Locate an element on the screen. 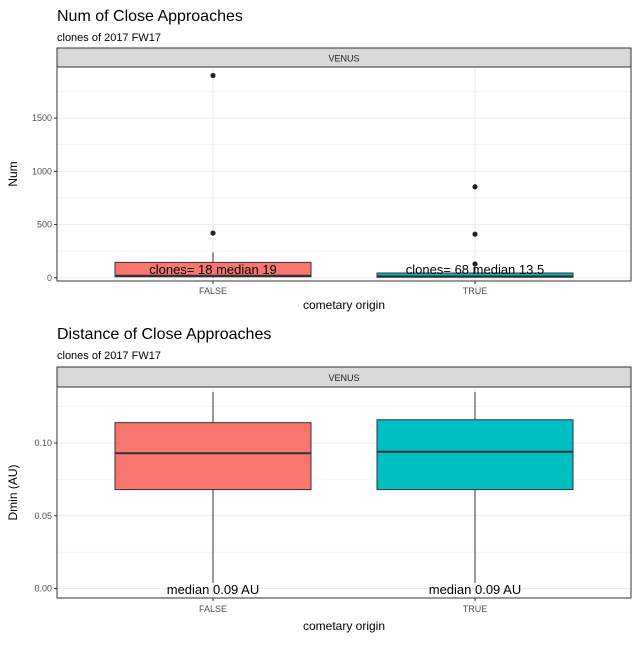  chart-title: Distance of Close Approaches is located at coordinates (164, 334).